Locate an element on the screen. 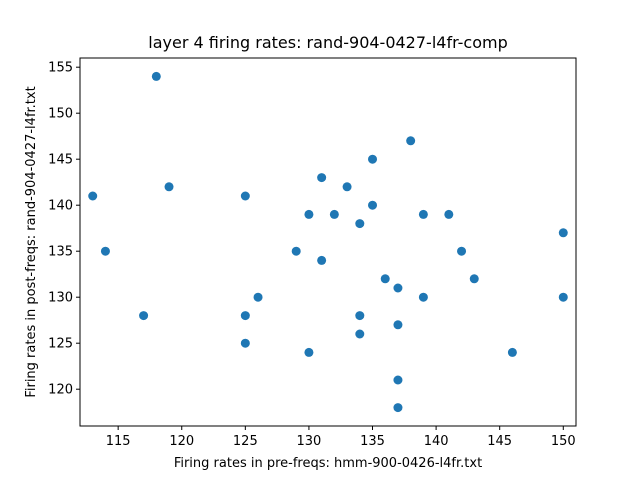 This screenshot has width=640, height=480. x-tick-label: 140 is located at coordinates (436, 441).